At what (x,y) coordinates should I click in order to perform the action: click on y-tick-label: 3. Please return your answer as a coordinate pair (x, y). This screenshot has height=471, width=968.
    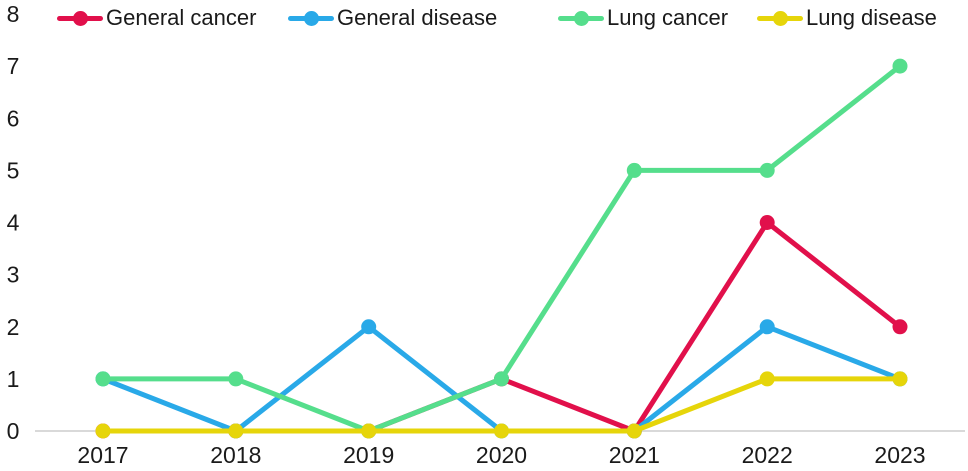
    Looking at the image, I should click on (13, 275).